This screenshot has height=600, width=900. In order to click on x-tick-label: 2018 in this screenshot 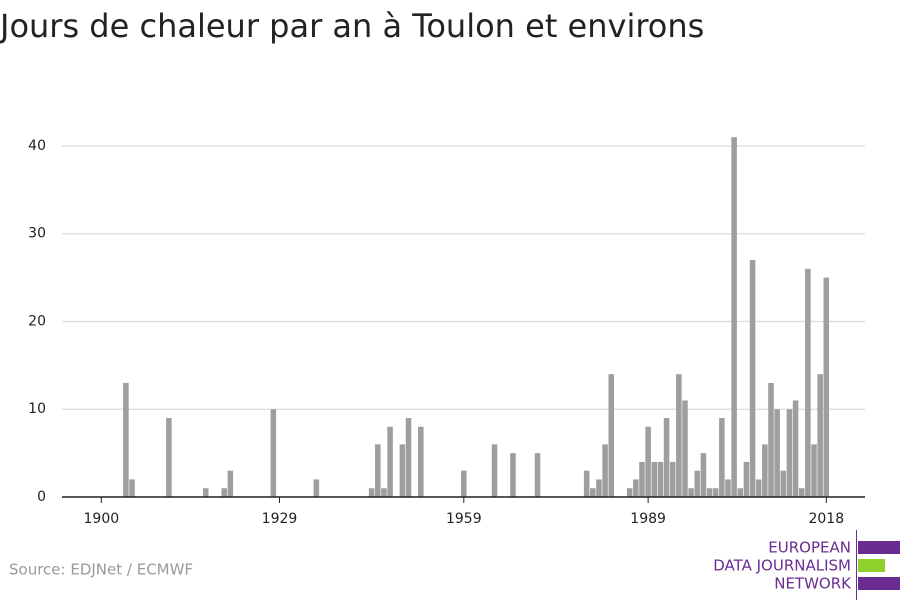, I will do `click(826, 519)`.